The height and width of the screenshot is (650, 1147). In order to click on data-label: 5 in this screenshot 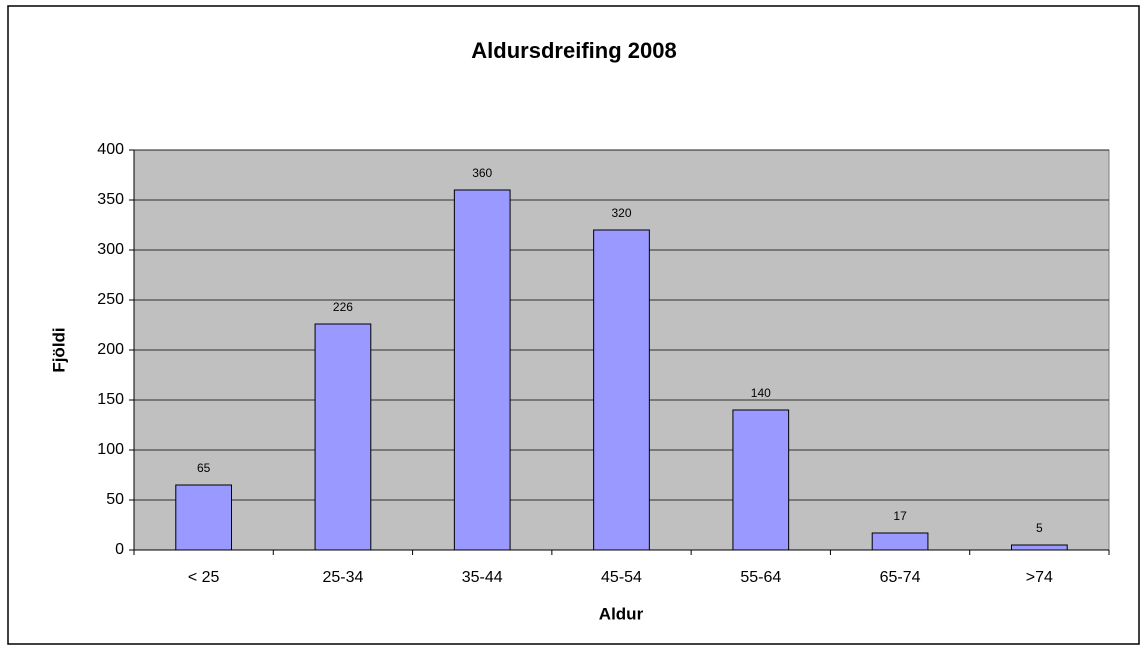, I will do `click(1039, 528)`.